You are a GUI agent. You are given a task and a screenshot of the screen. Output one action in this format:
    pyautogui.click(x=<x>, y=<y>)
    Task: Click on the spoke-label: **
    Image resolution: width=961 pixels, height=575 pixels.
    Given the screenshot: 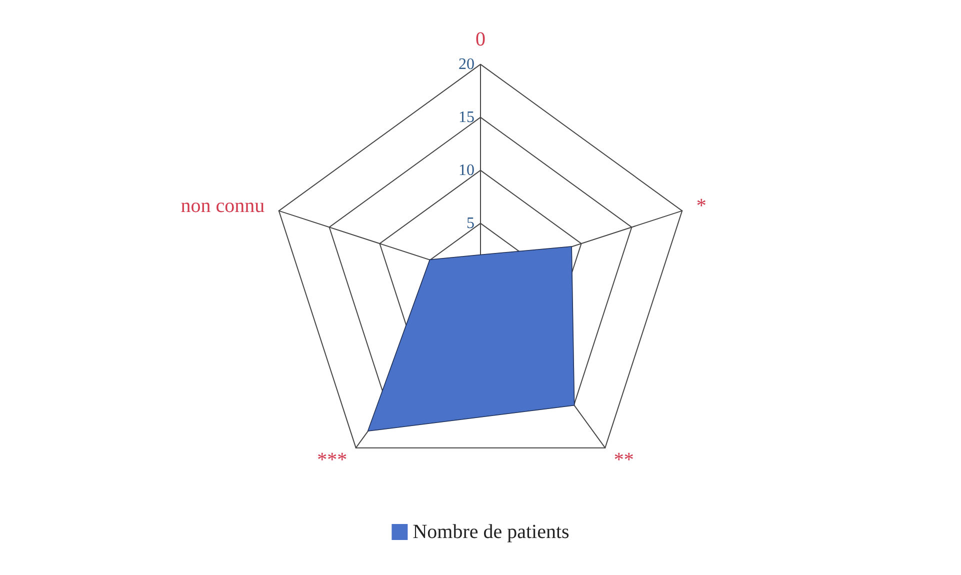 What is the action you would take?
    pyautogui.click(x=624, y=459)
    